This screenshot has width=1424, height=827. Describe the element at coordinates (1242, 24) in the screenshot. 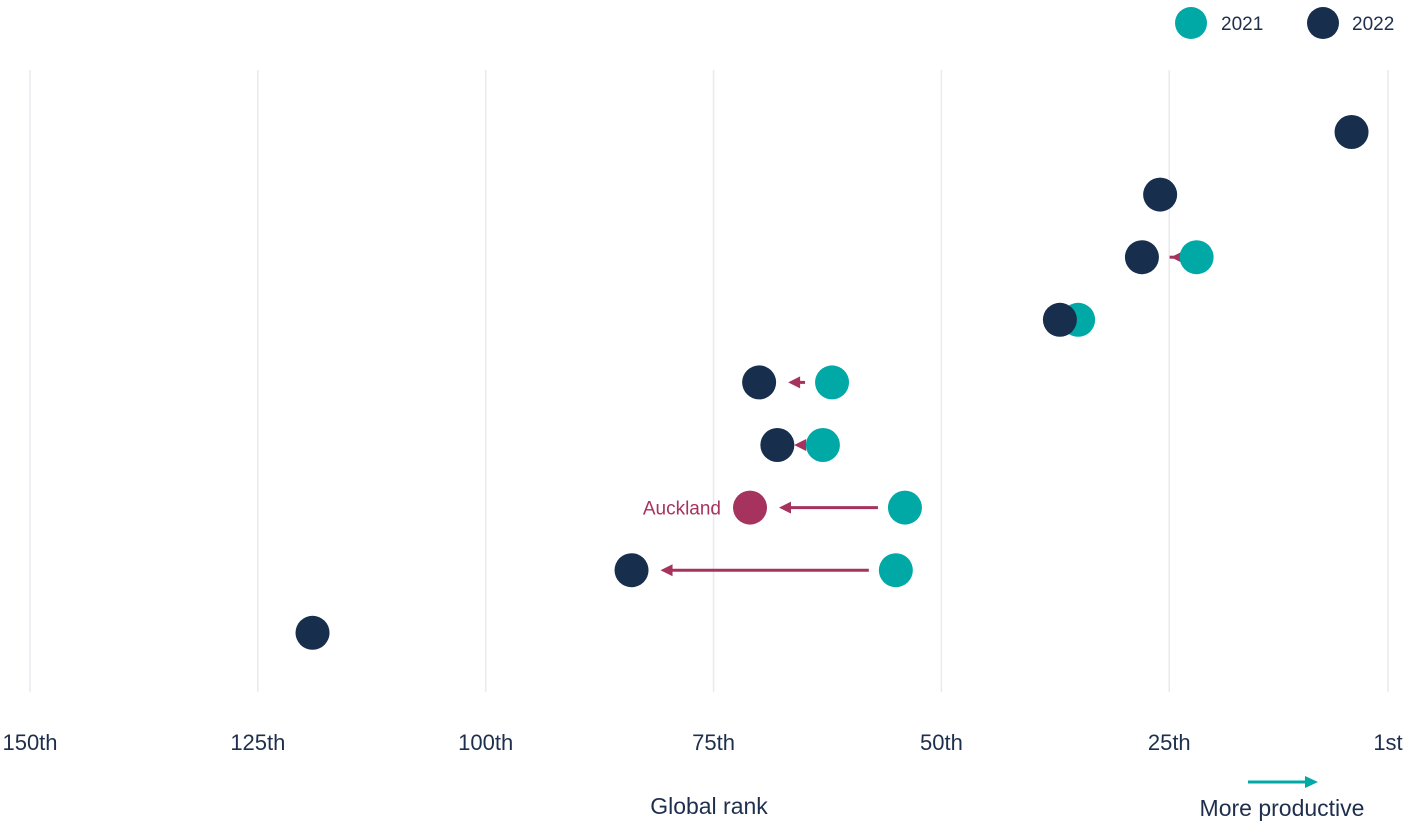

I see `legend-label-2021: 2021` at that location.